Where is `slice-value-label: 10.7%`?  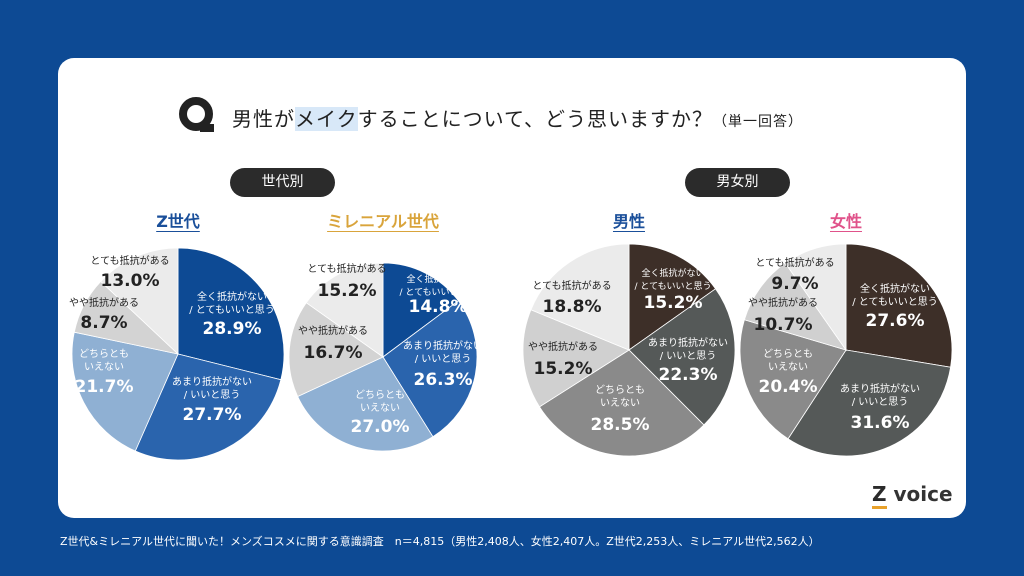
slice-value-label: 10.7% is located at coordinates (783, 325).